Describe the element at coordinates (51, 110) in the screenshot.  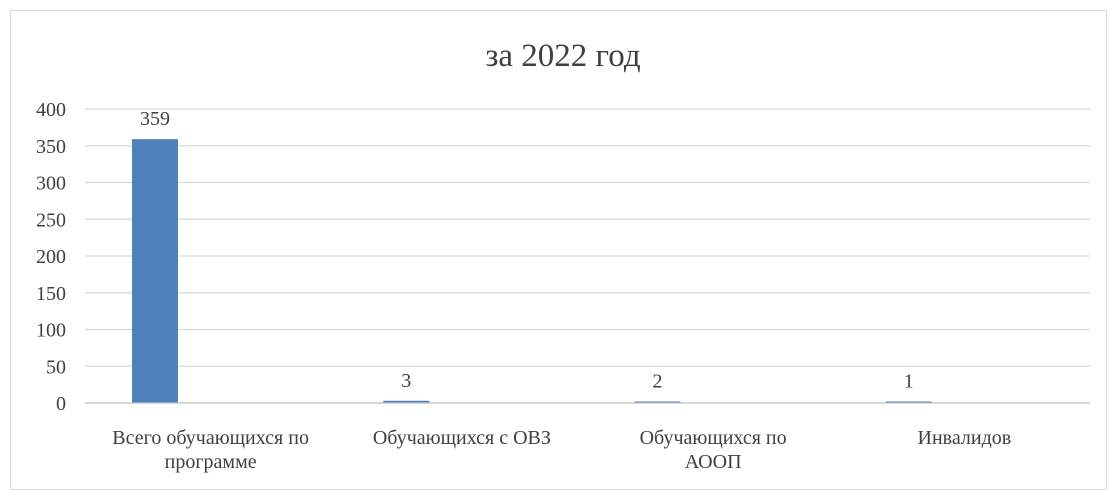
I see `y-tick-label: 400` at that location.